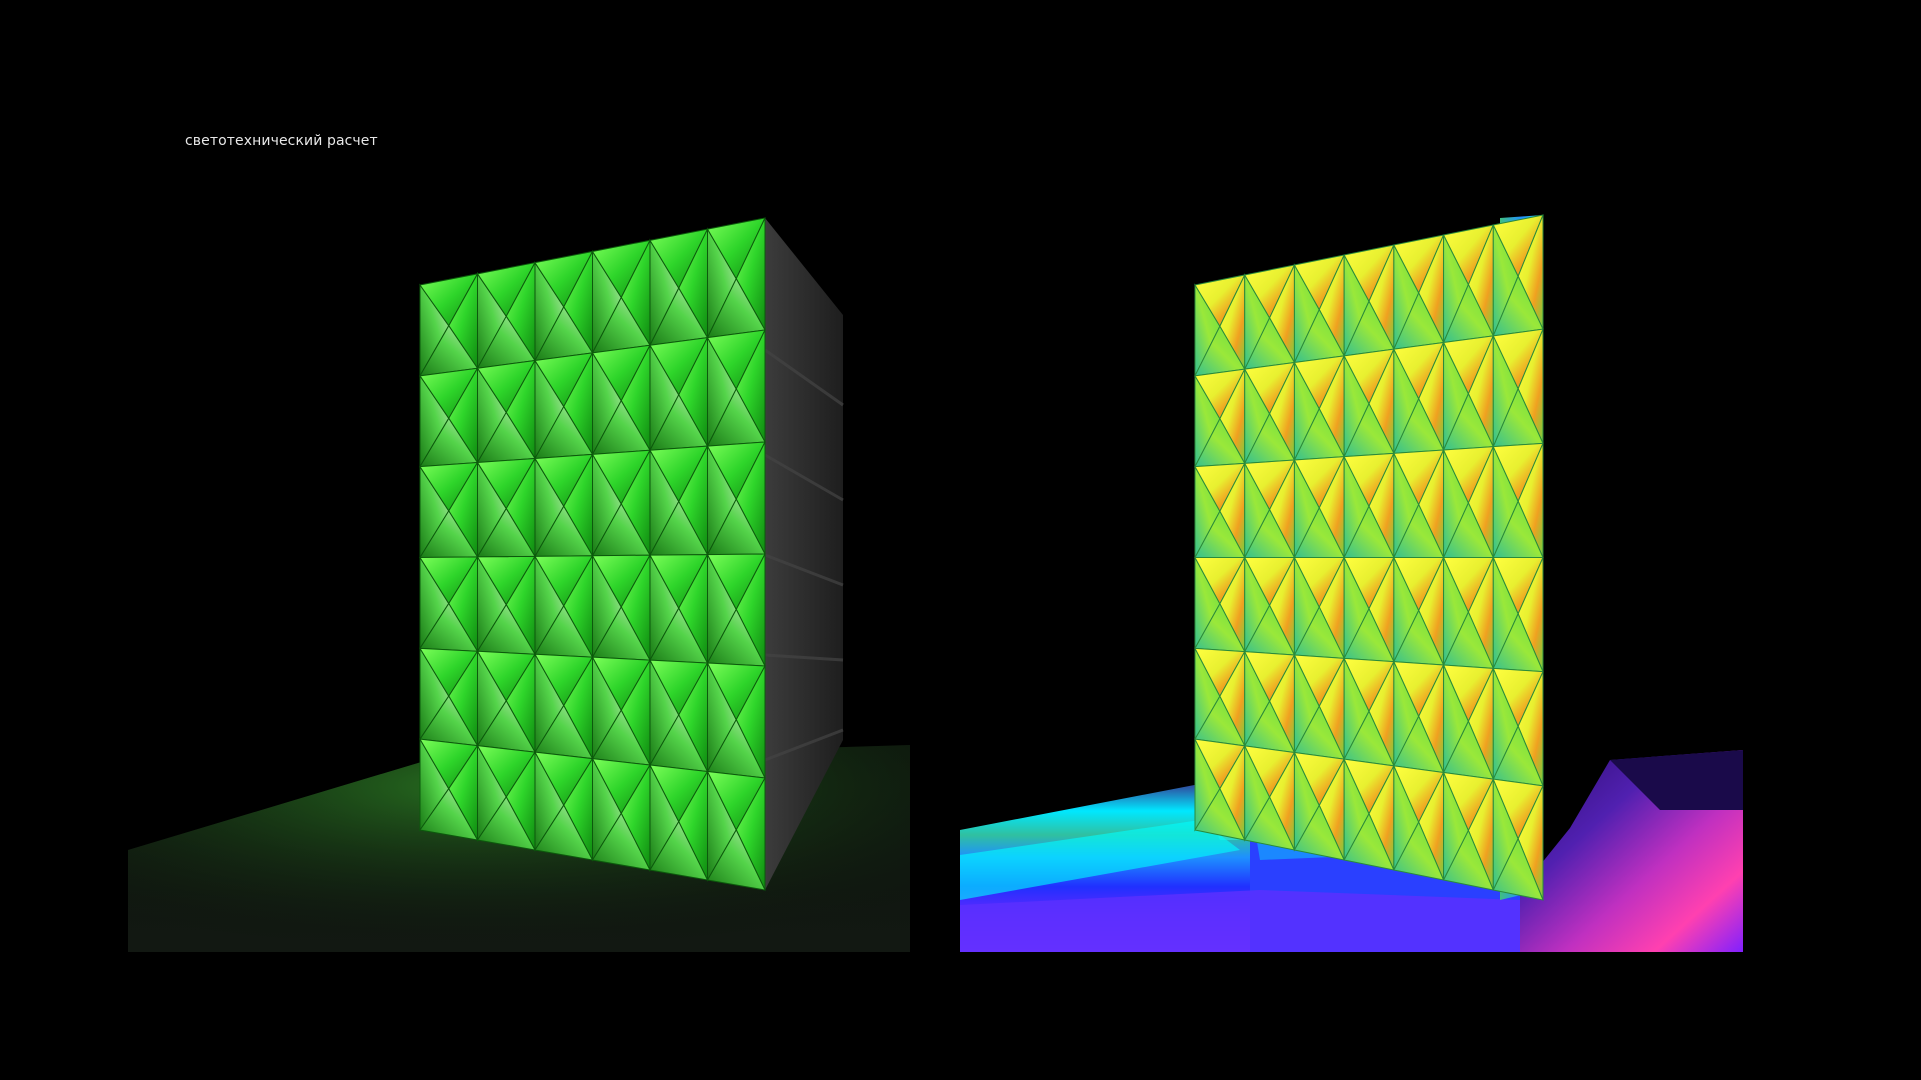 This screenshot has height=1080, width=1921. I want to click on caption-text: светотехнический расчет, so click(281, 141).